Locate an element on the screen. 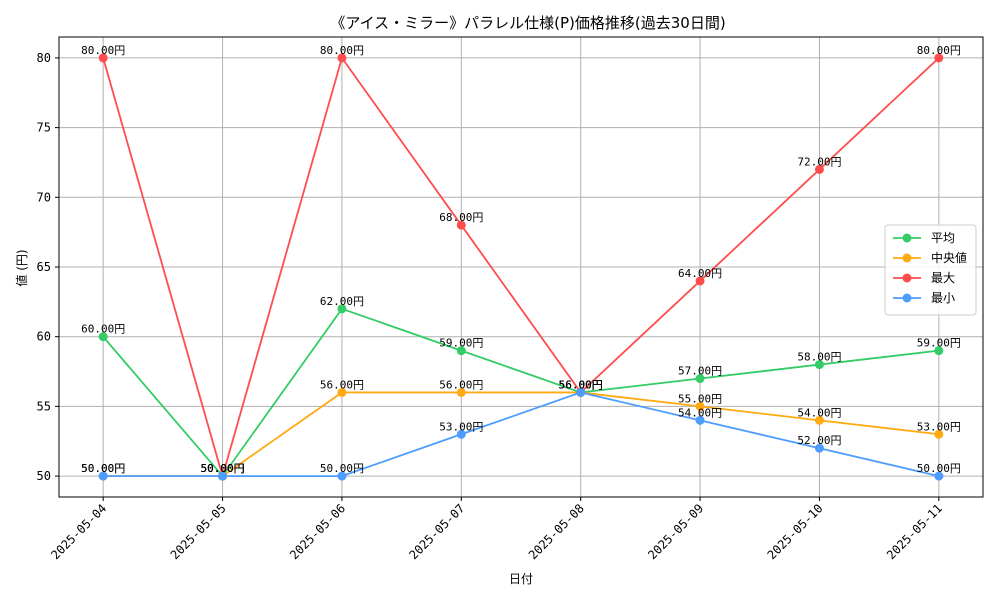 The width and height of the screenshot is (1000, 600). data-label: 58.00円 is located at coordinates (819, 357).